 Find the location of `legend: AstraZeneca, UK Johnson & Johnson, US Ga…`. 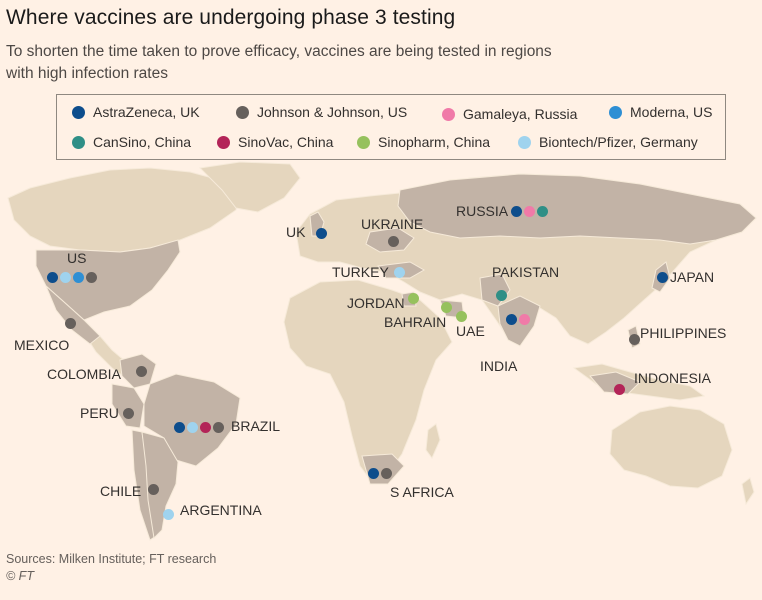

legend: AstraZeneca, UK Johnson & Johnson, US Ga… is located at coordinates (391, 127).